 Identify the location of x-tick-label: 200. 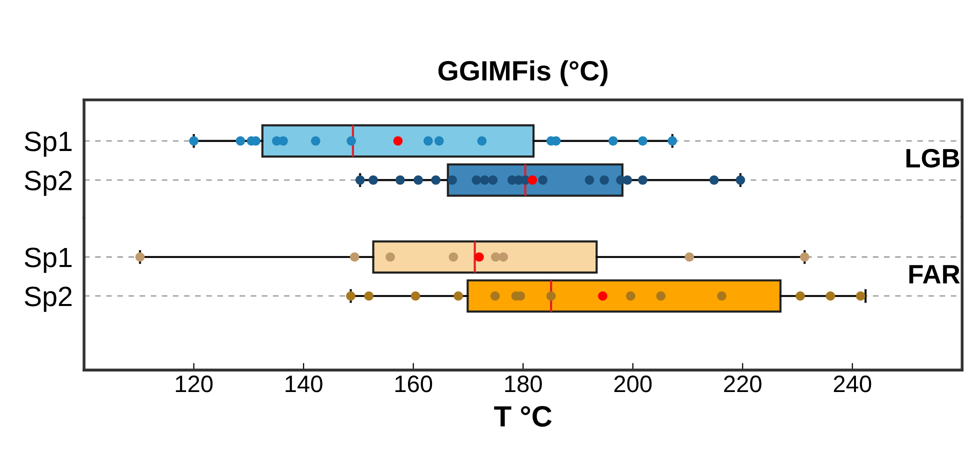
(633, 384).